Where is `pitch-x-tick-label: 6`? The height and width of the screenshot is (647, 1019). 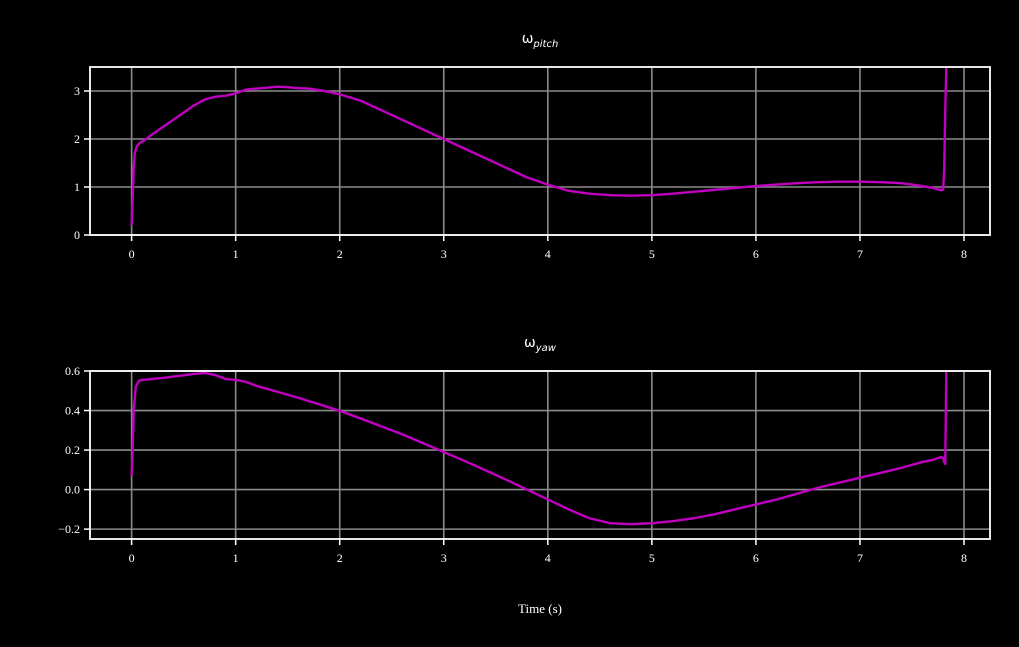
pitch-x-tick-label: 6 is located at coordinates (756, 254).